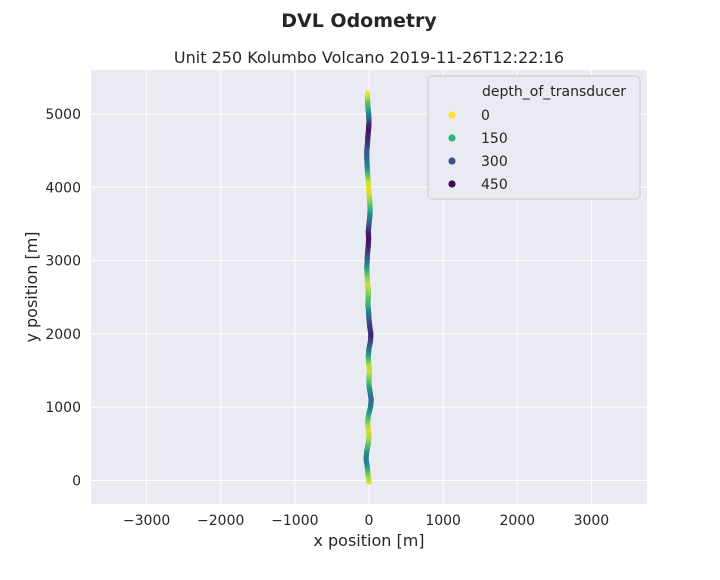 This screenshot has width=720, height=580. I want to click on track-point, so click(367, 93).